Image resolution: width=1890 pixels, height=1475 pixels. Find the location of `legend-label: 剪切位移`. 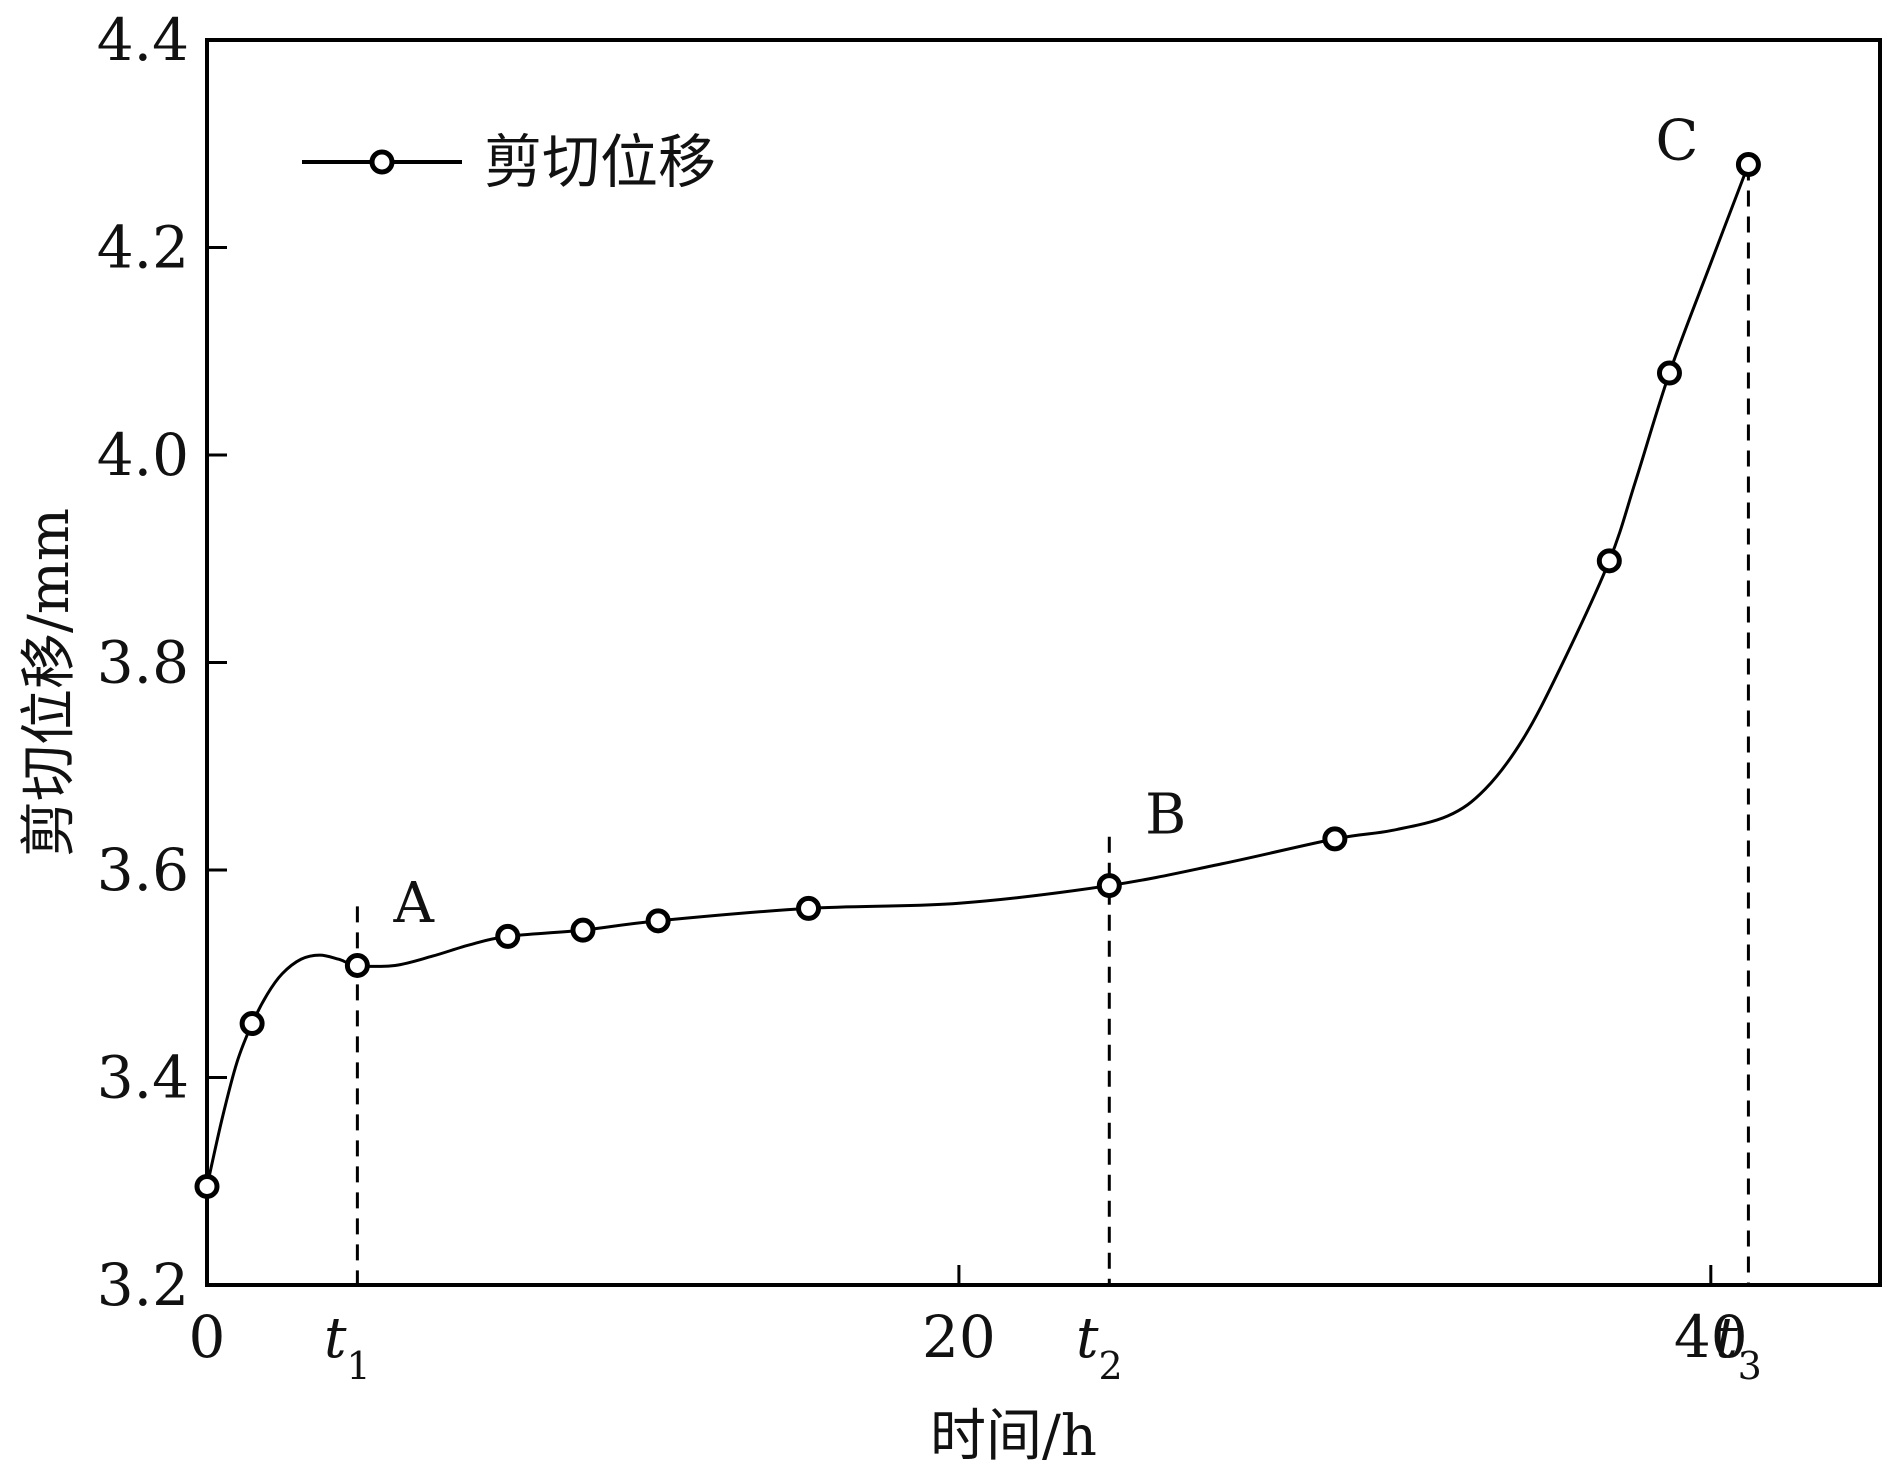

legend-label: 剪切位移 is located at coordinates (600, 162).